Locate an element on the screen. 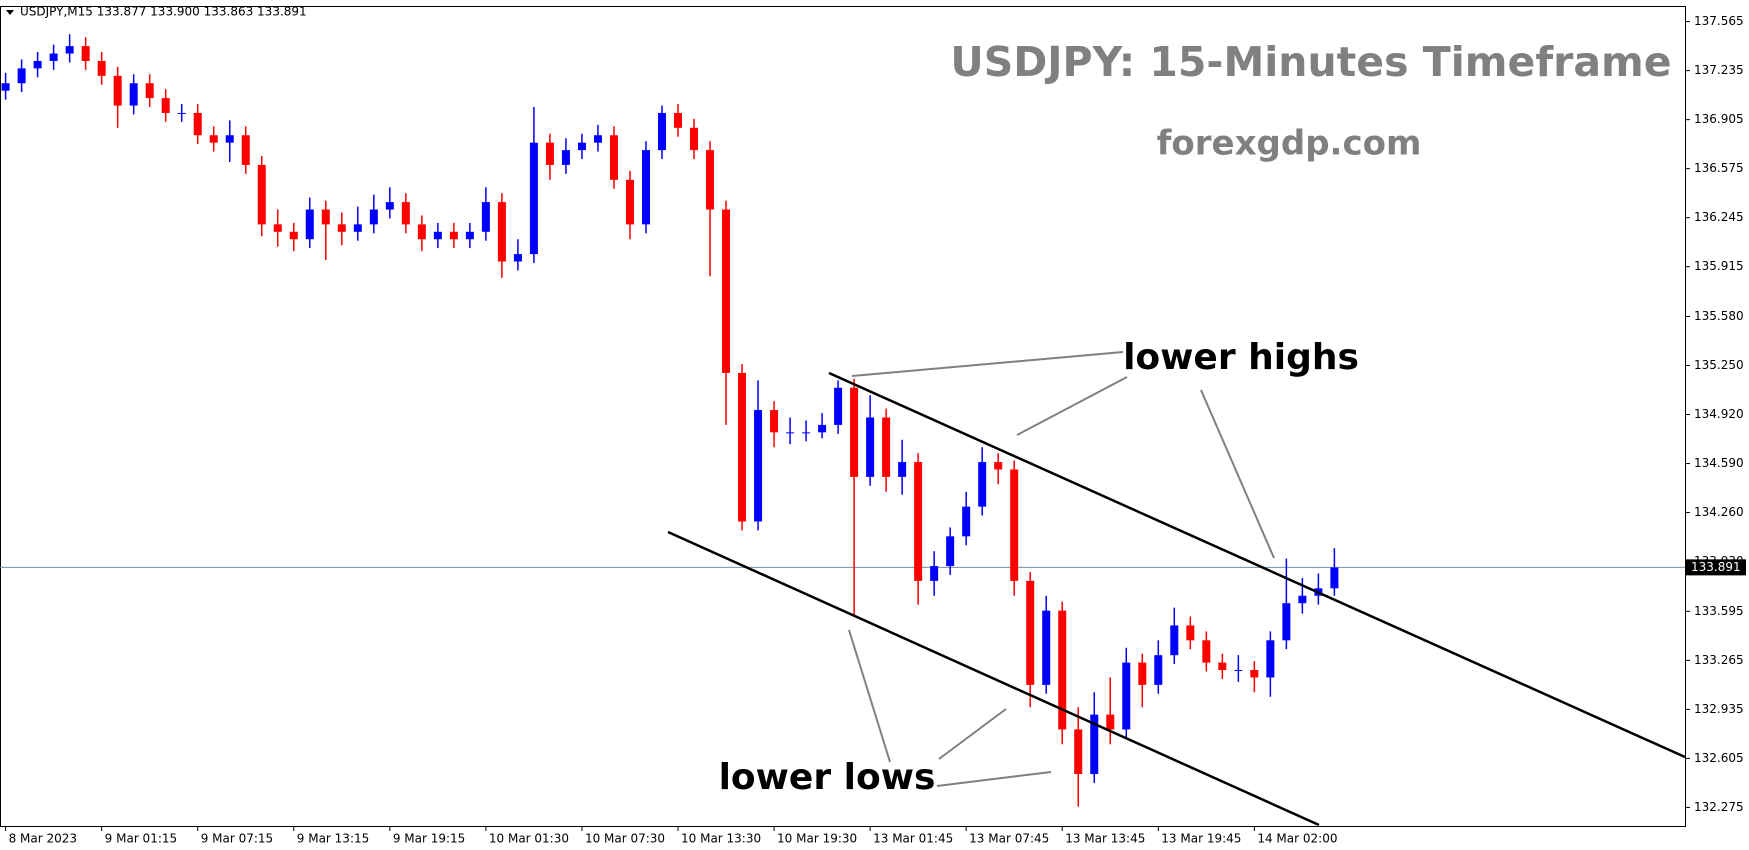 The image size is (1749, 850). y-tick-label: 134.920 is located at coordinates (1719, 414).